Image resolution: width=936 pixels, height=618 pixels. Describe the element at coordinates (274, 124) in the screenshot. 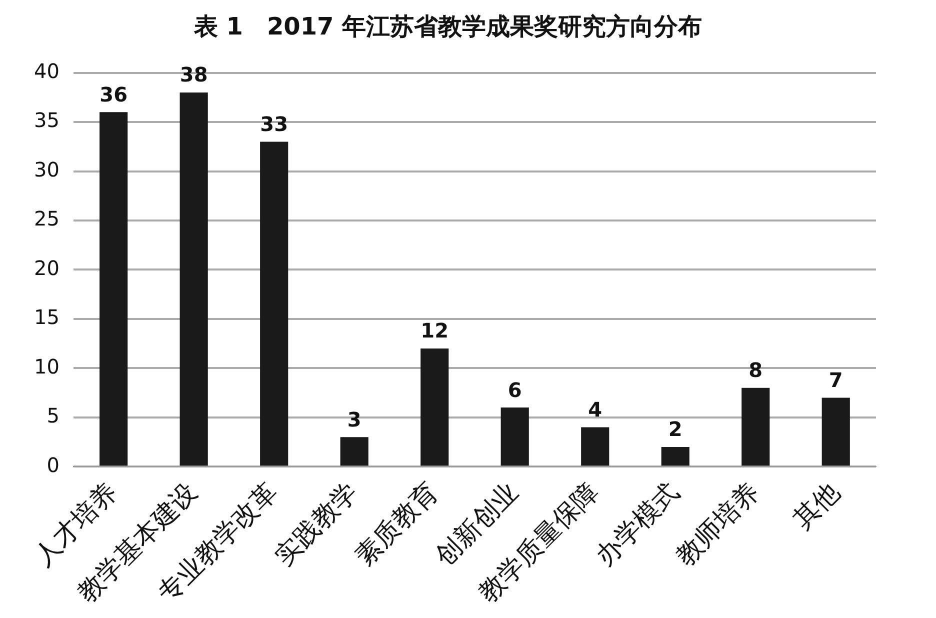

I see `data-label: 33` at that location.